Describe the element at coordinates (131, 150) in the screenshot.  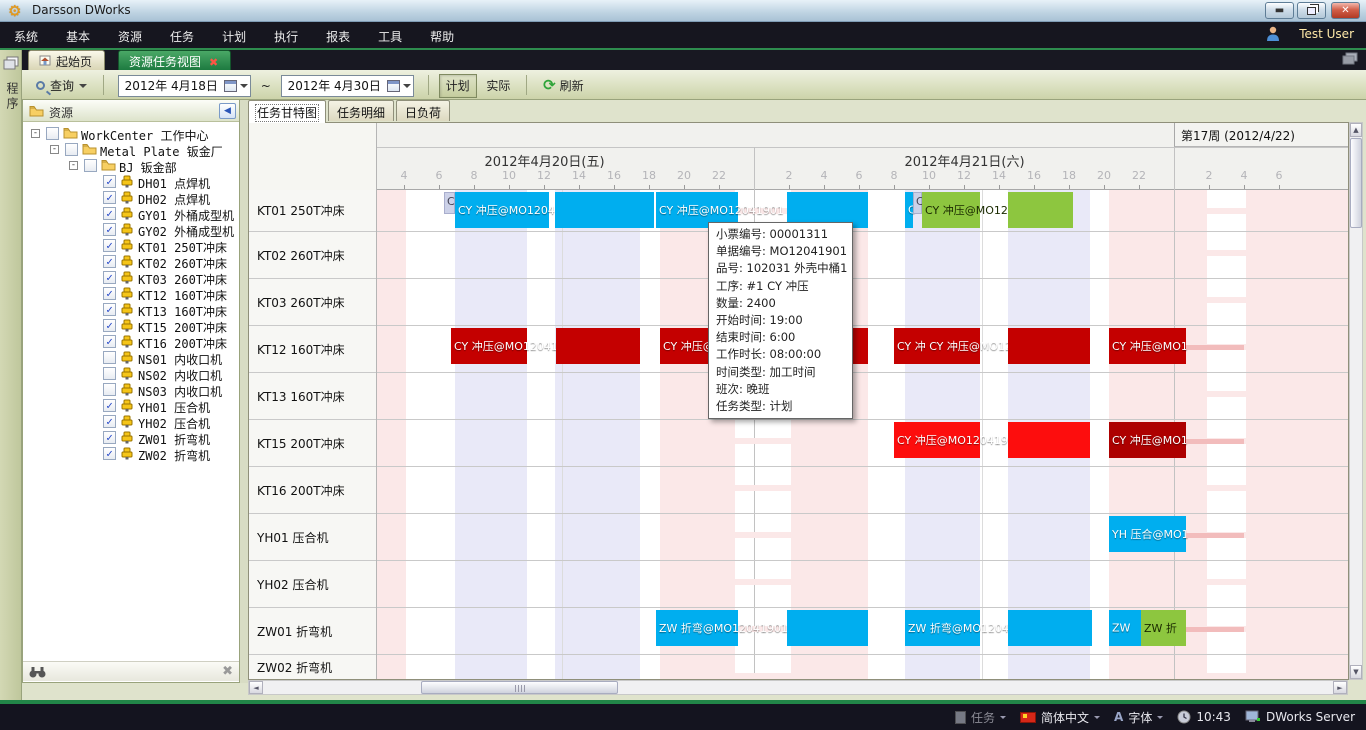
I see `tree-item: - Metal Plate 钣金厂` at that location.